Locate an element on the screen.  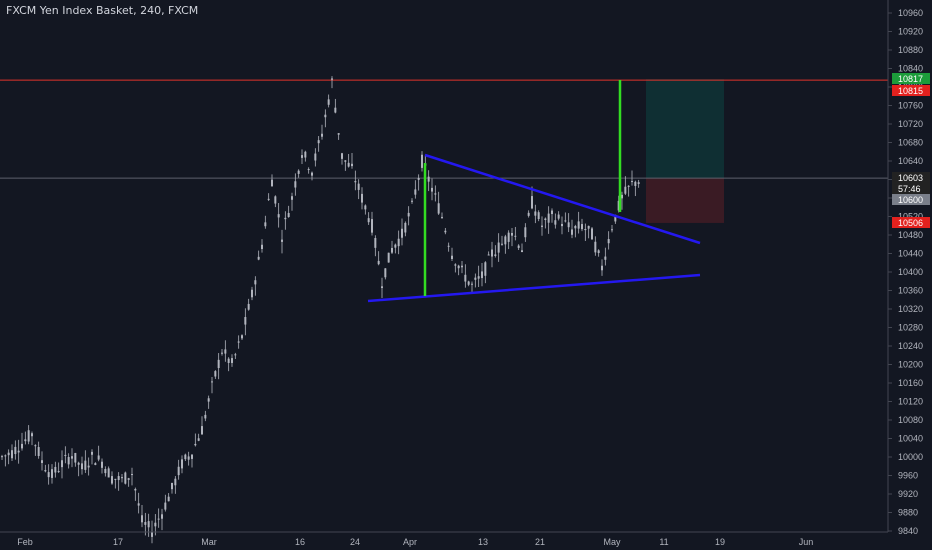
time-tick-label: May is located at coordinates (612, 542).